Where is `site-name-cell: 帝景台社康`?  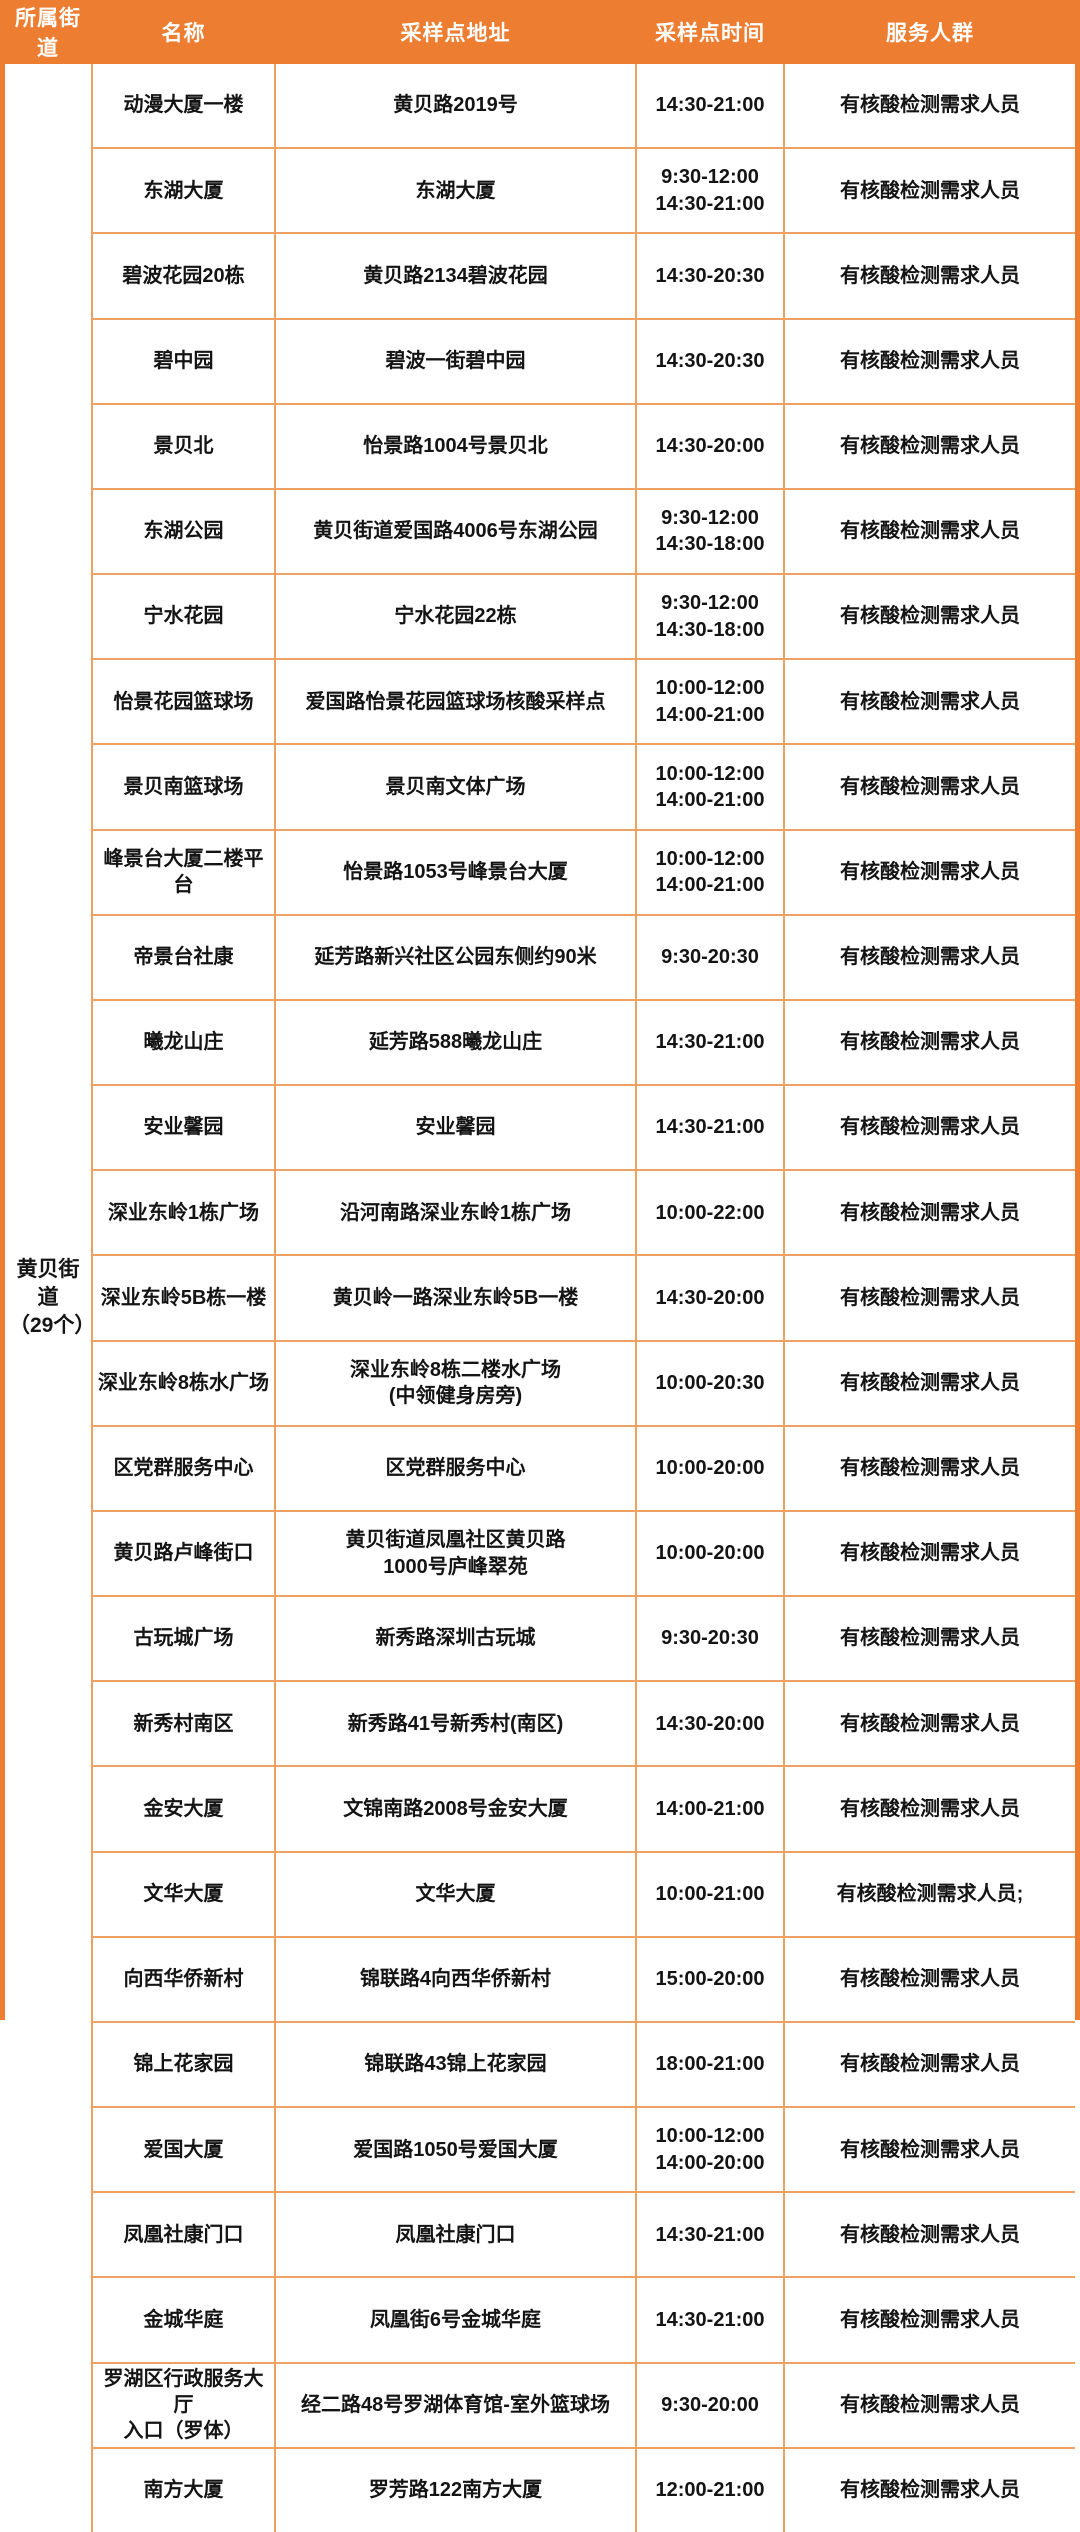 site-name-cell: 帝景台社康 is located at coordinates (183, 957).